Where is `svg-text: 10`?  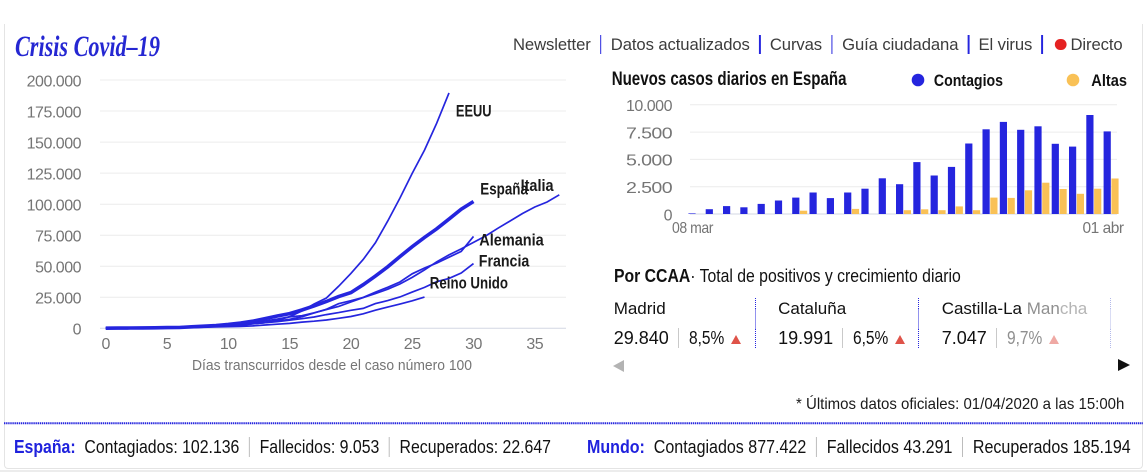
svg-text: 10 is located at coordinates (228, 344).